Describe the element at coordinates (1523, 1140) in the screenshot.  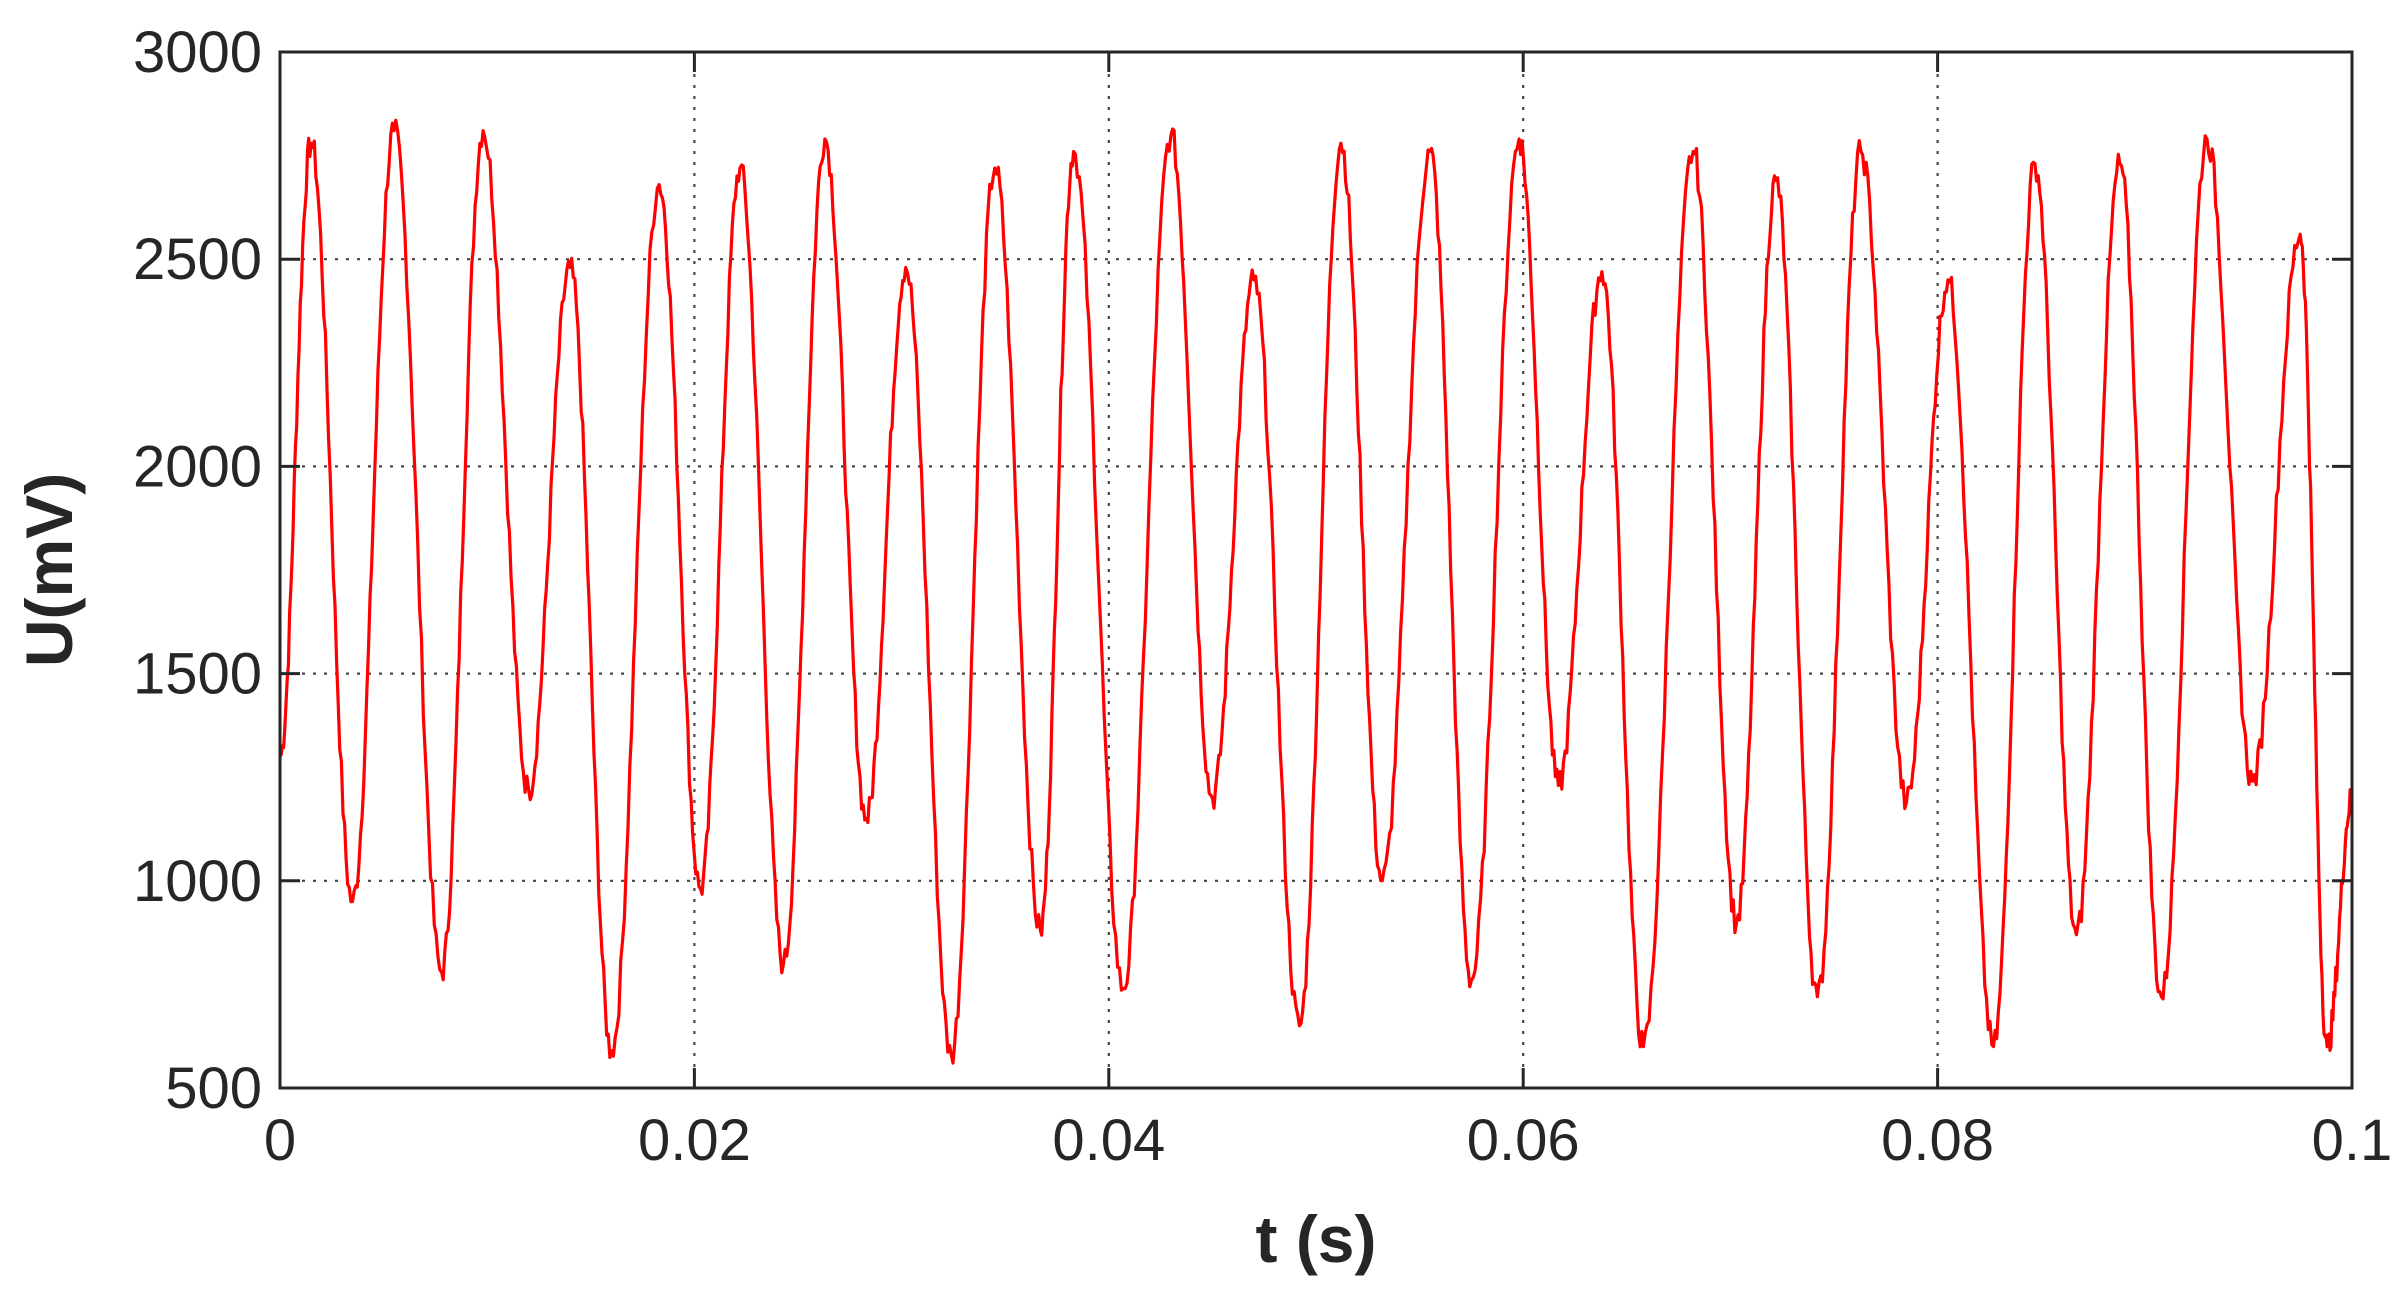
I see `x-tick-label: 0.06` at that location.